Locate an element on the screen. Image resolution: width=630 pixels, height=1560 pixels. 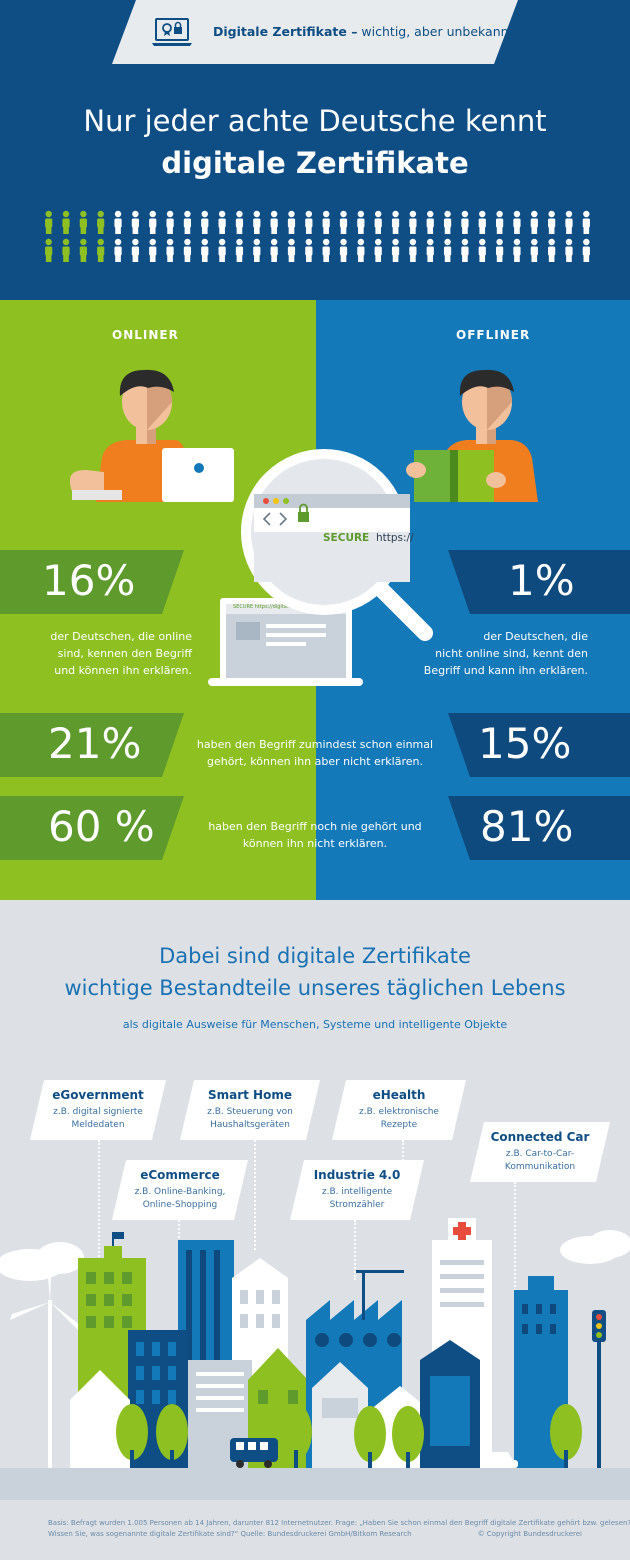
onliner-person-icon is located at coordinates (152, 435).